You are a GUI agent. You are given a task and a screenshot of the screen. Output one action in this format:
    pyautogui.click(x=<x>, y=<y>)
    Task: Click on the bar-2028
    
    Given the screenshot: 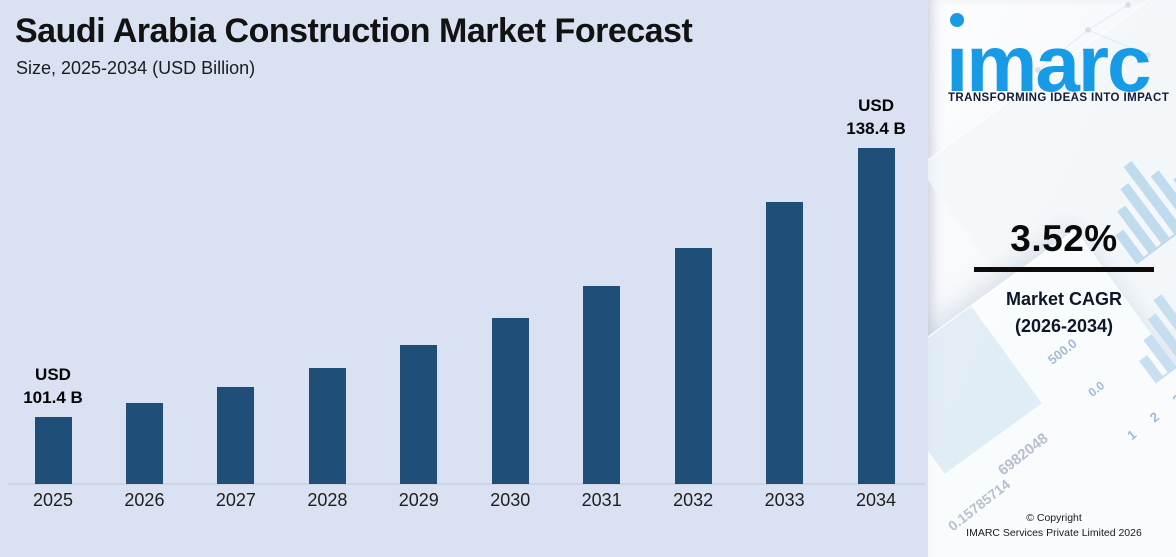 What is the action you would take?
    pyautogui.click(x=327, y=426)
    